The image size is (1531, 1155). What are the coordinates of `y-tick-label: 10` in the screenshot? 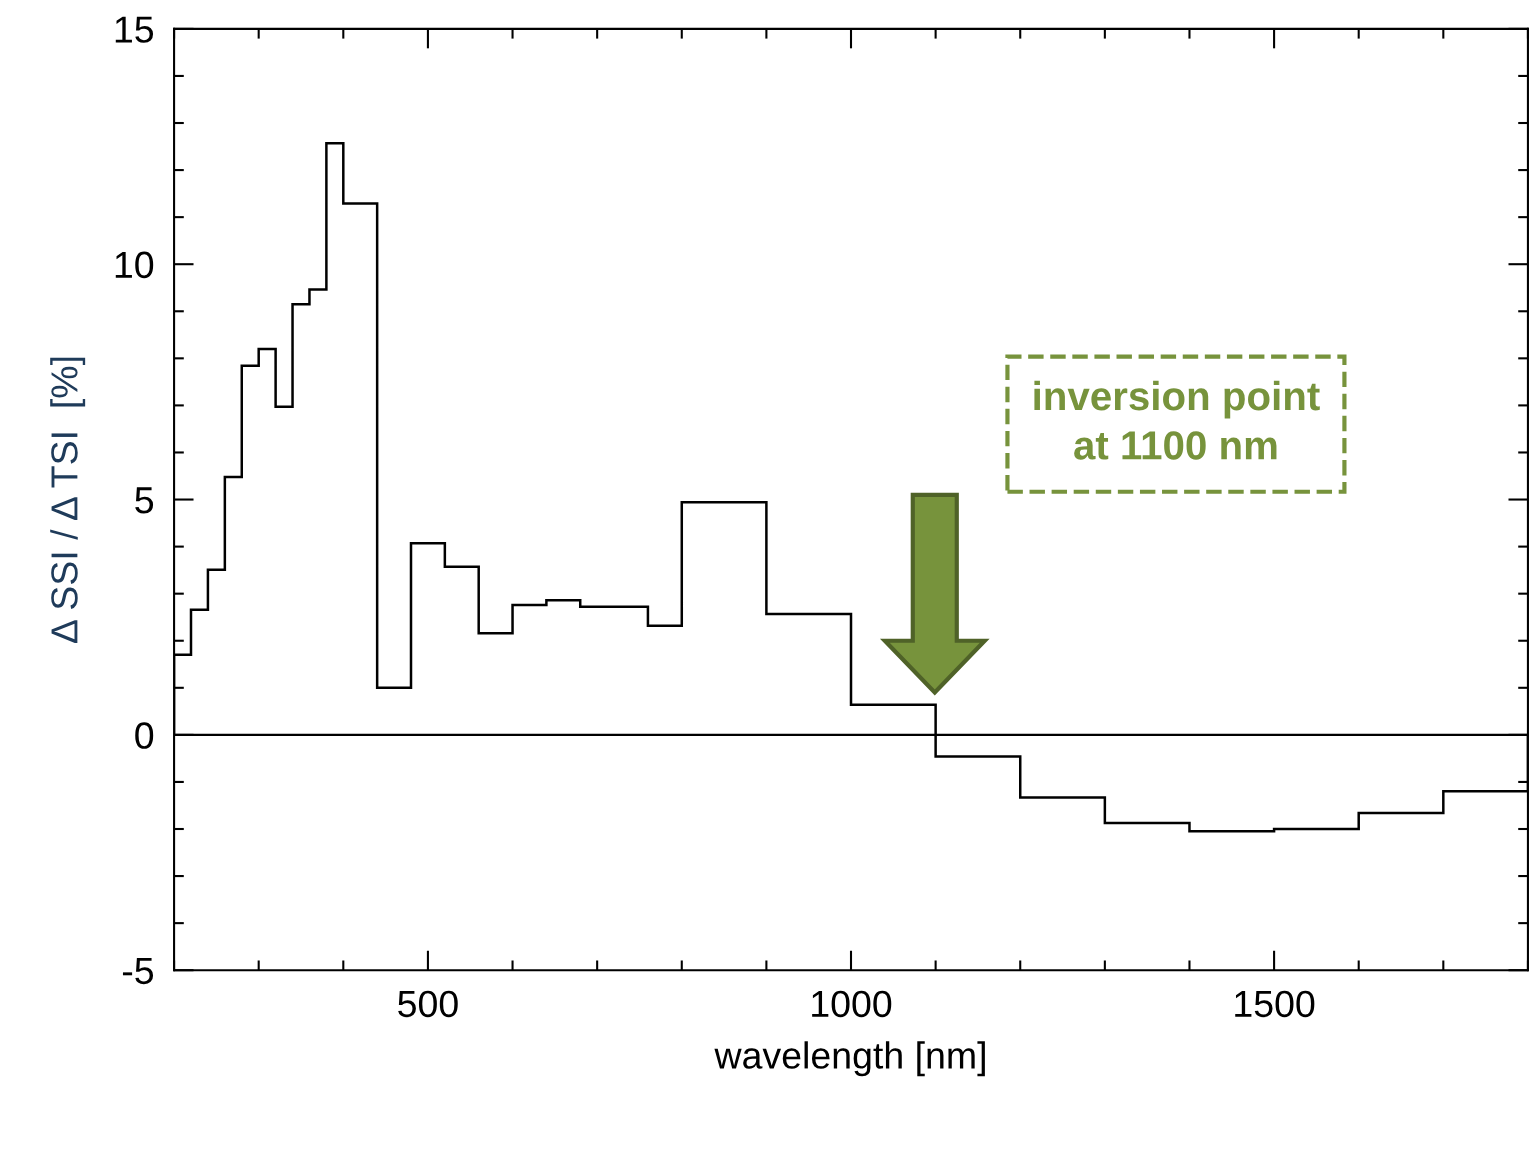 It's located at (134, 265).